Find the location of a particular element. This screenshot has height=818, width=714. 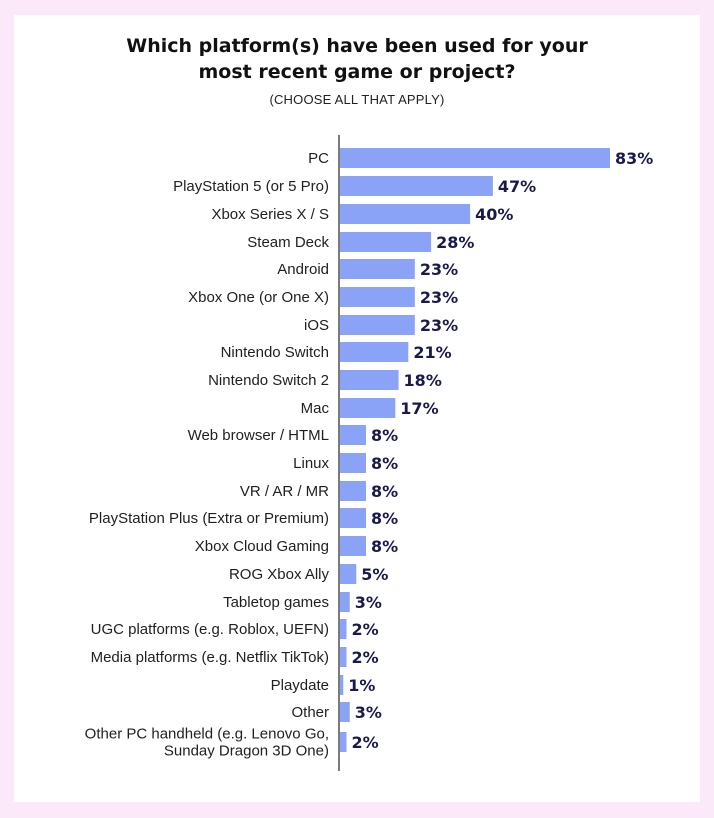

category-label: PC is located at coordinates (318, 158).